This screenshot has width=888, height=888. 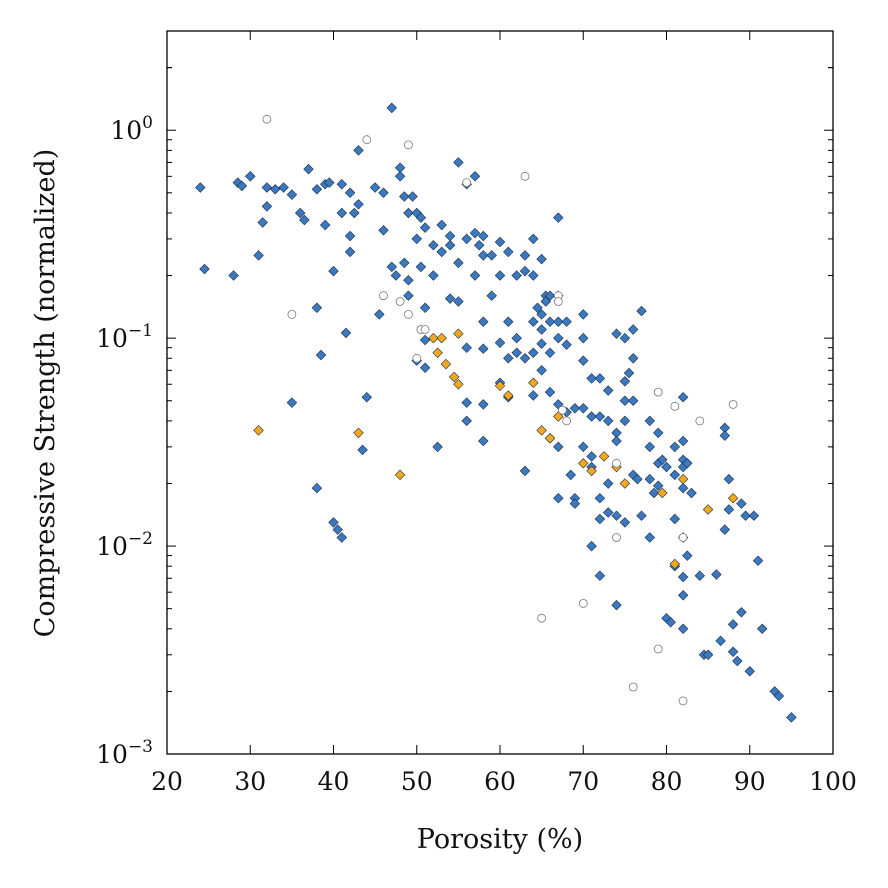 What do you see at coordinates (124, 545) in the screenshot?
I see `y-tick-label: 10⁻²` at bounding box center [124, 545].